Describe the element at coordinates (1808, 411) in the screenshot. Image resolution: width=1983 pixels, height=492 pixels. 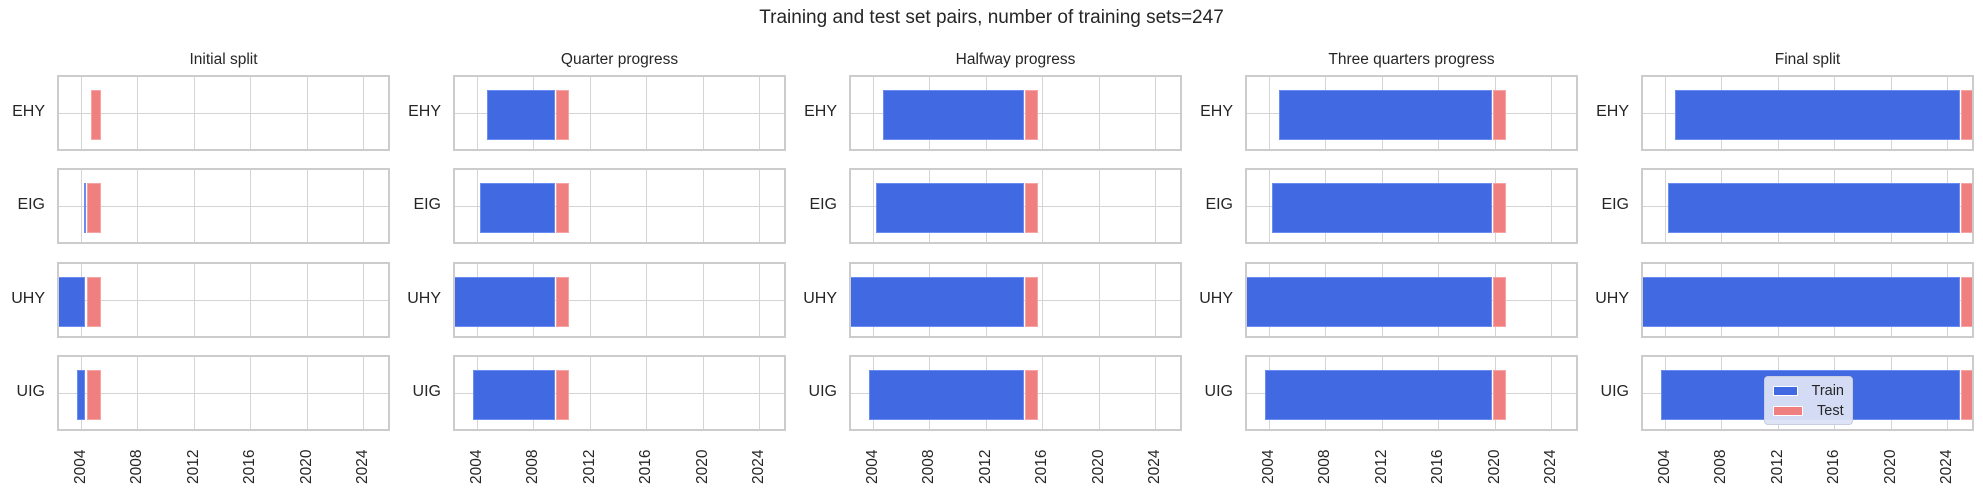
I see `legend-item: Test` at that location.